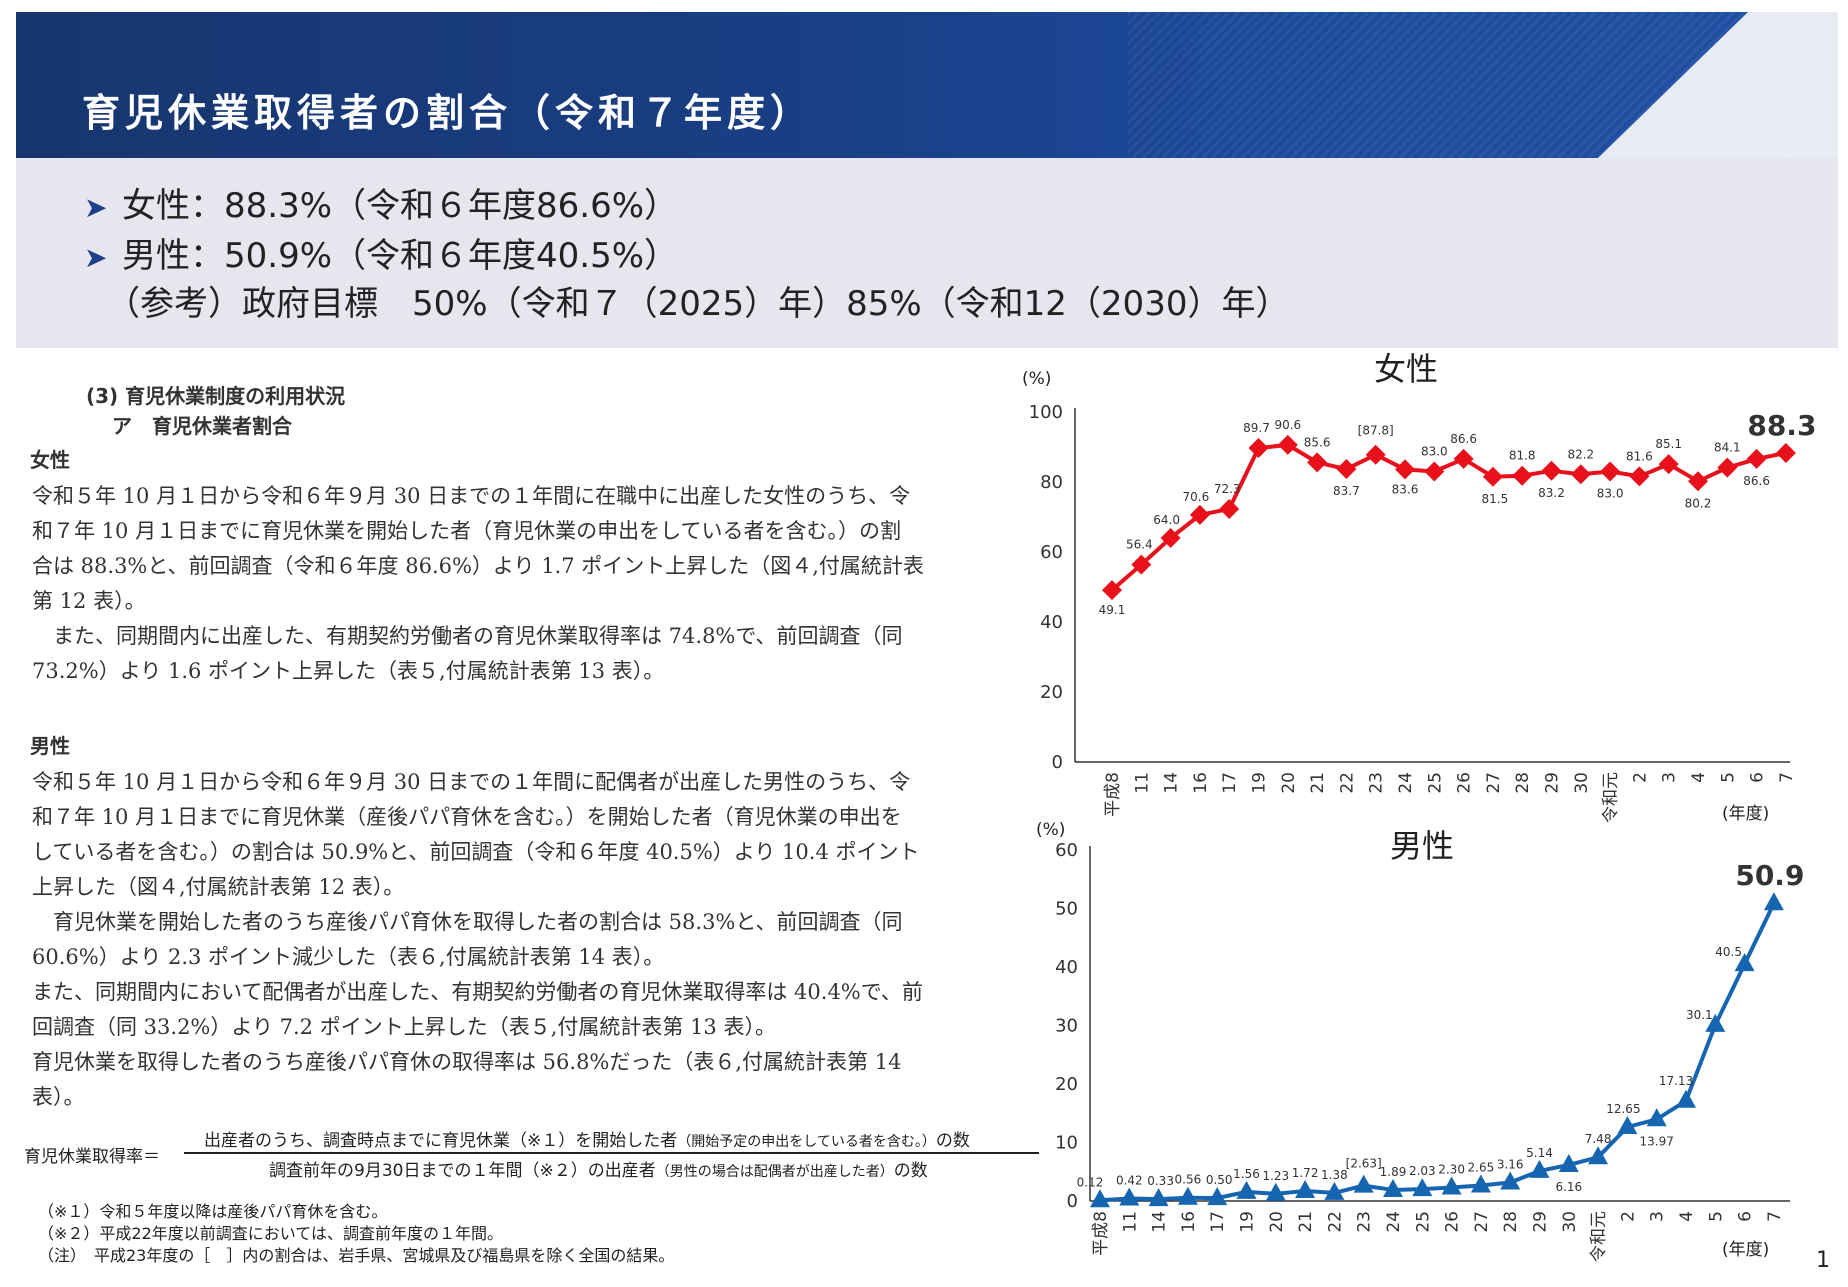 Image resolution: width=1848 pixels, height=1287 pixels. Describe the element at coordinates (1377, 783) in the screenshot. I see `x-tick-label: 23` at that location.